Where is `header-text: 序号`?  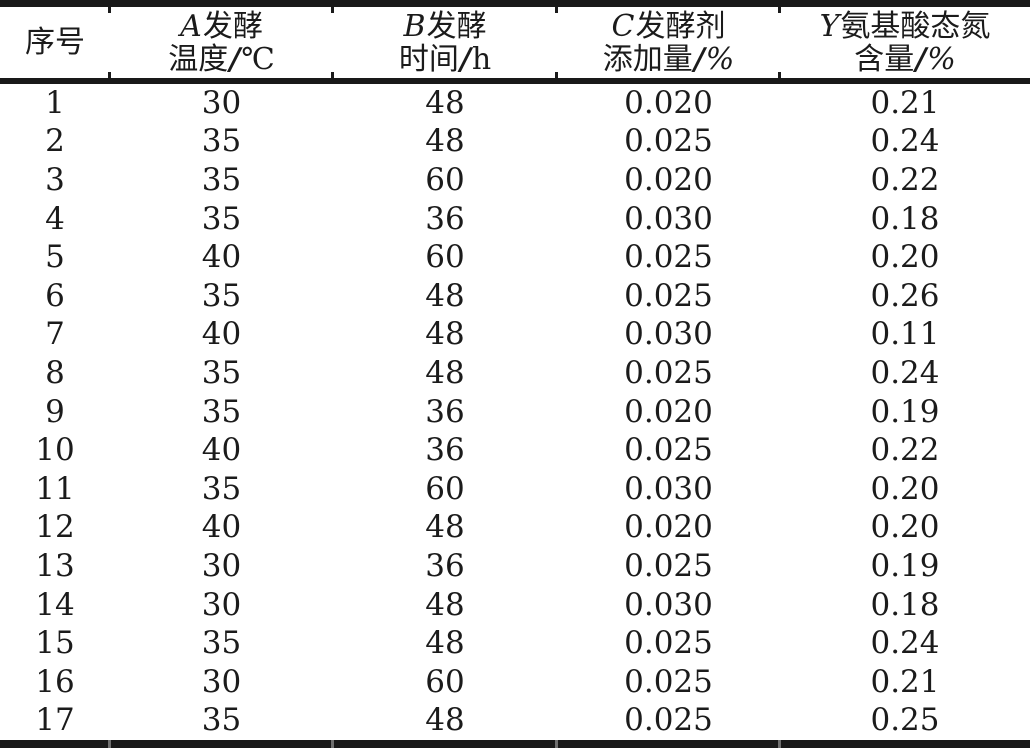
header-text: 序号 is located at coordinates (55, 42).